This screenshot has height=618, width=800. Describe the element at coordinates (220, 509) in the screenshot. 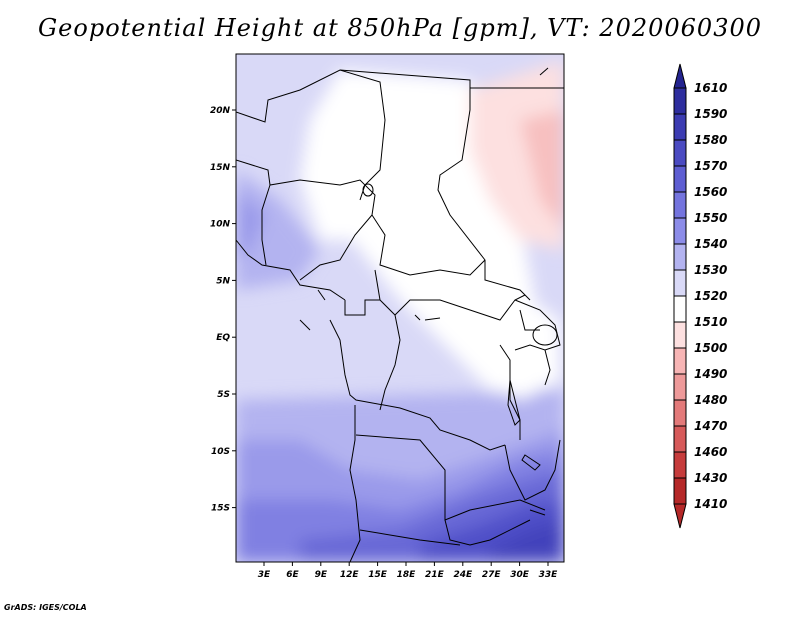

I see `lat-tick-label: 15S` at that location.